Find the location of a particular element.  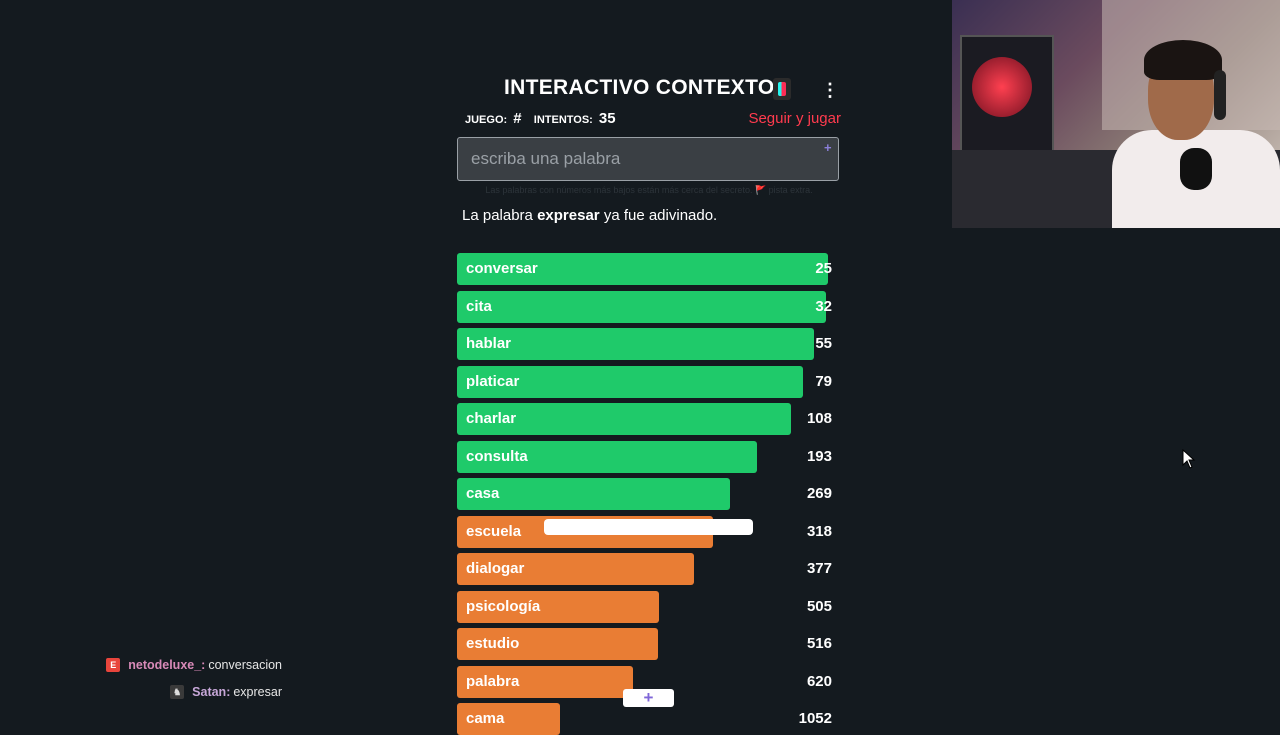

guess-row: conversar 25 is located at coordinates (649, 269).